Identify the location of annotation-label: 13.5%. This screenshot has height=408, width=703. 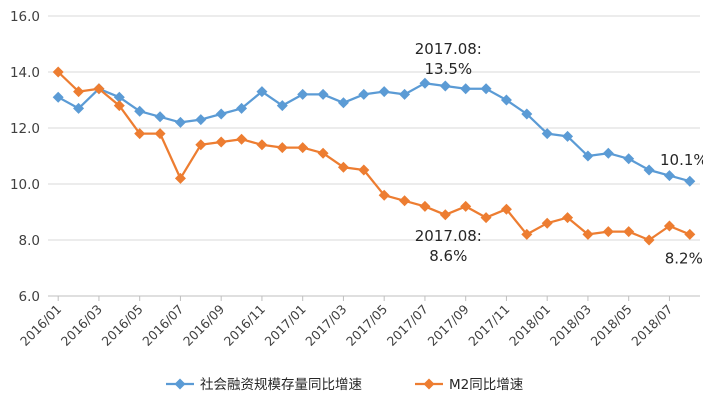
(448, 69).